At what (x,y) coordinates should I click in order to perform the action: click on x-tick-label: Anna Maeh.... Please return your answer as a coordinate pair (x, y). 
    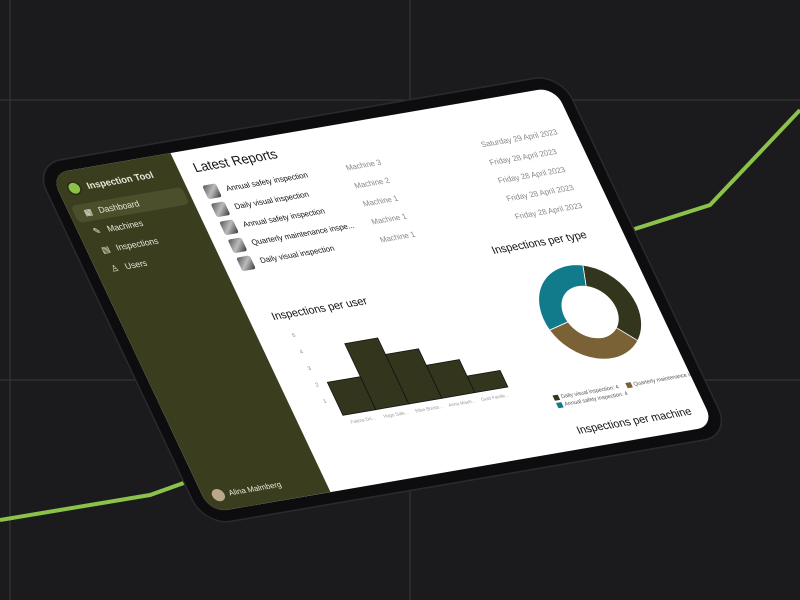
    Looking at the image, I should click on (462, 403).